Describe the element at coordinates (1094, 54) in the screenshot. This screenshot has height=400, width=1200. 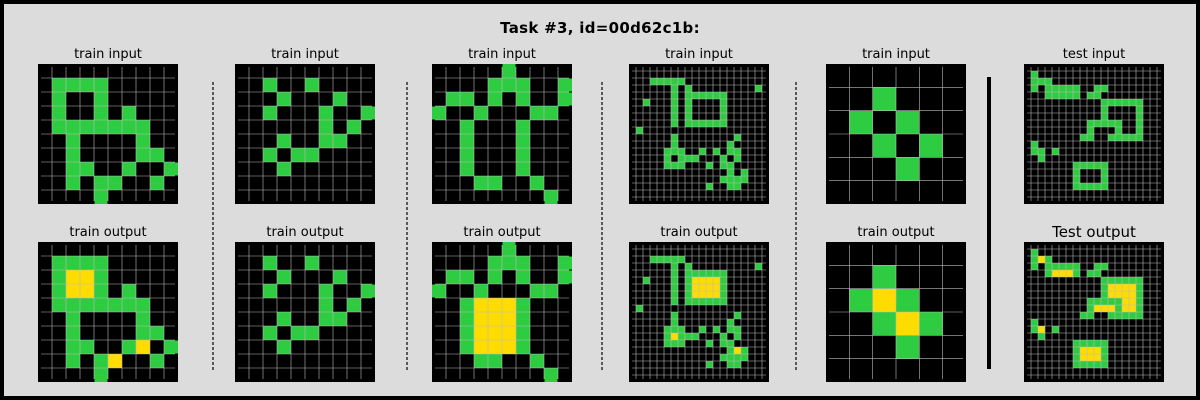
I see `test-input-label: test input` at that location.